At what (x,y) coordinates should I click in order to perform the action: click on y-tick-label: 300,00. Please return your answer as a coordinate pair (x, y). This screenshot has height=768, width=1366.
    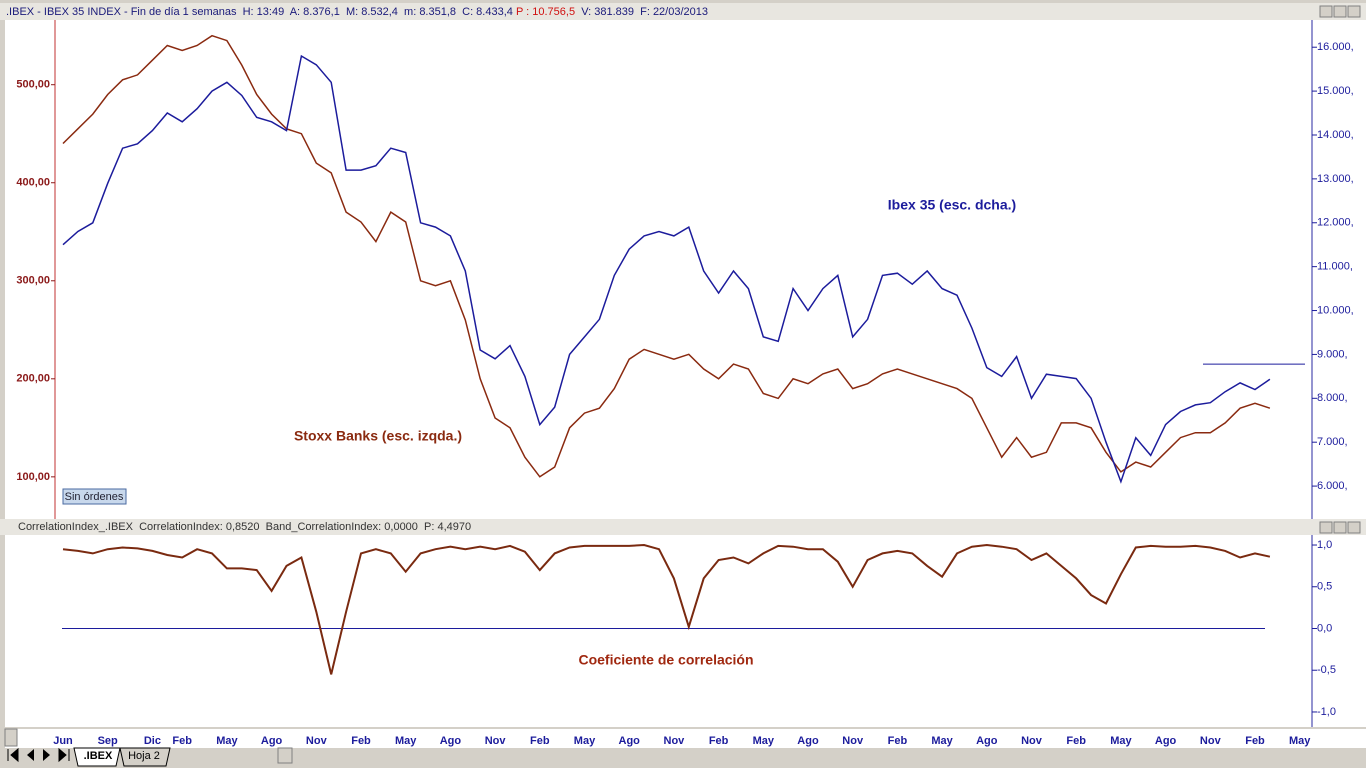
    Looking at the image, I should click on (33, 281).